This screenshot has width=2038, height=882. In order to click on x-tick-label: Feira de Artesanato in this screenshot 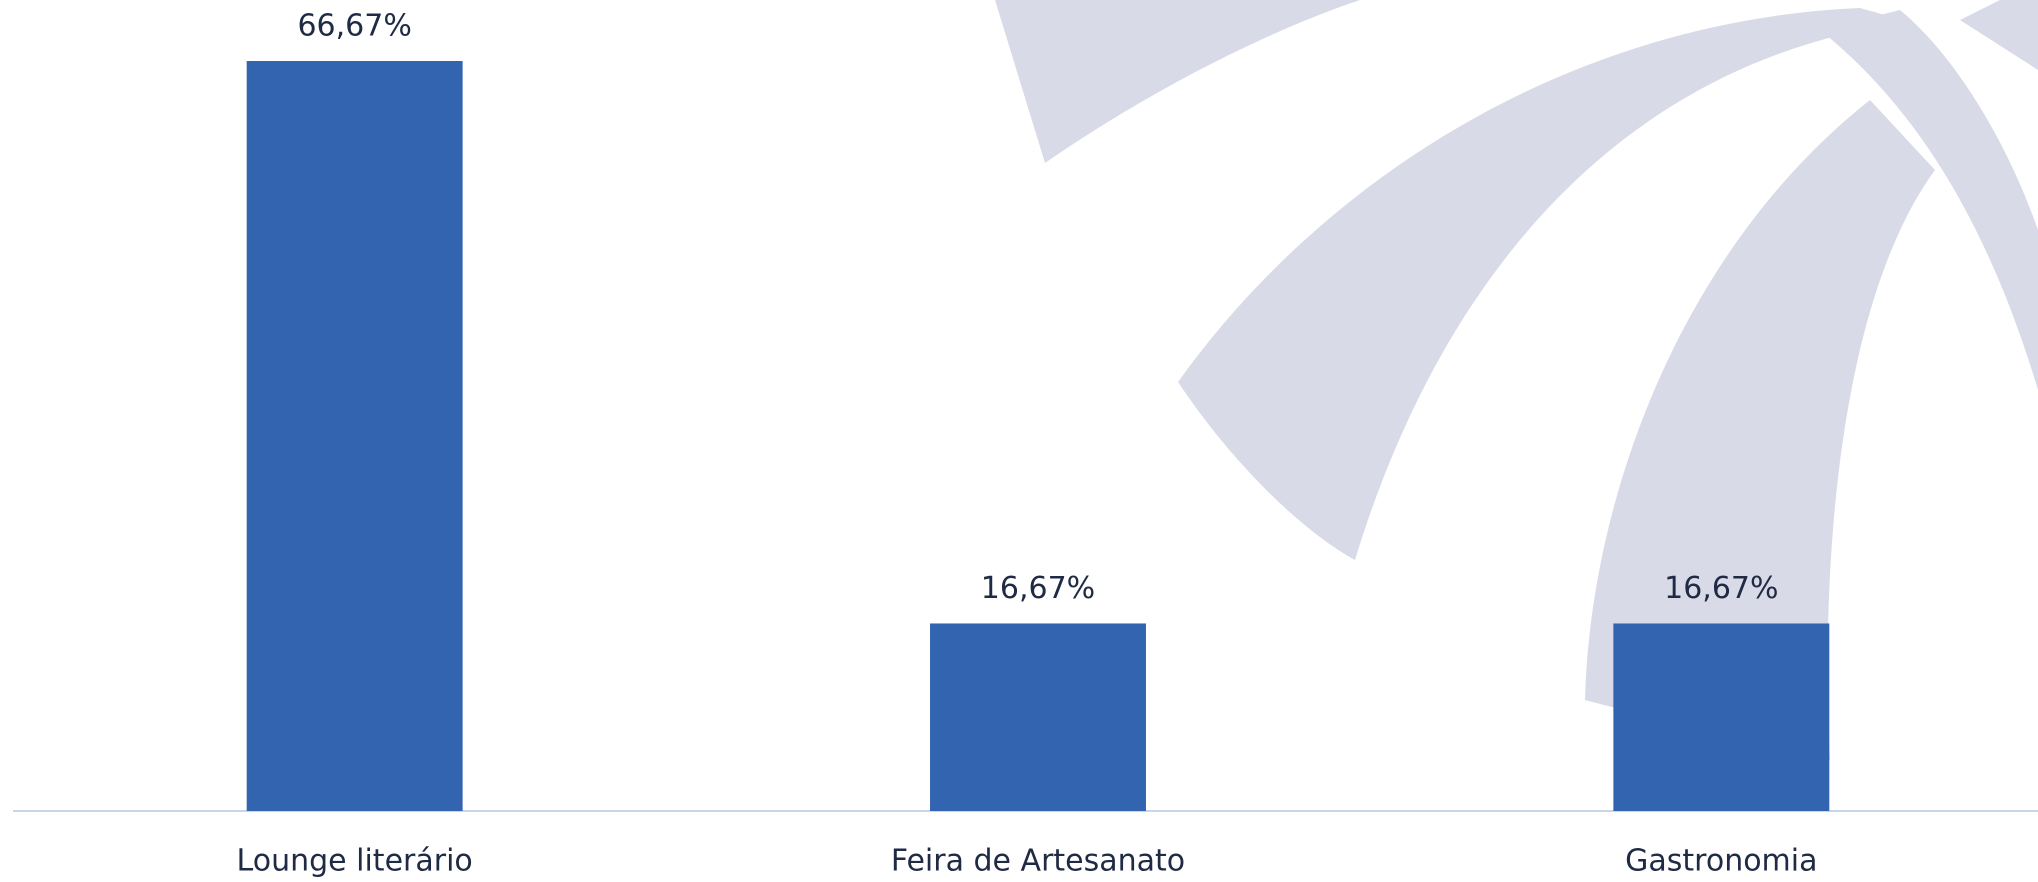, I will do `click(1038, 861)`.